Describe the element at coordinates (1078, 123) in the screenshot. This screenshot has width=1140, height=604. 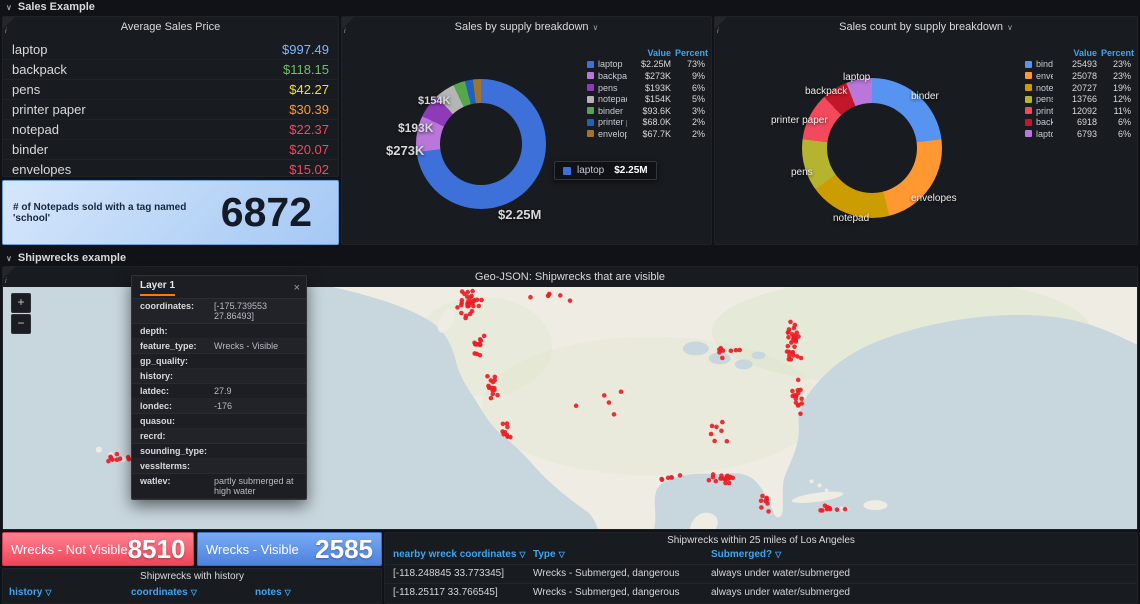
I see `legend-item: backpack 6918 6%` at that location.